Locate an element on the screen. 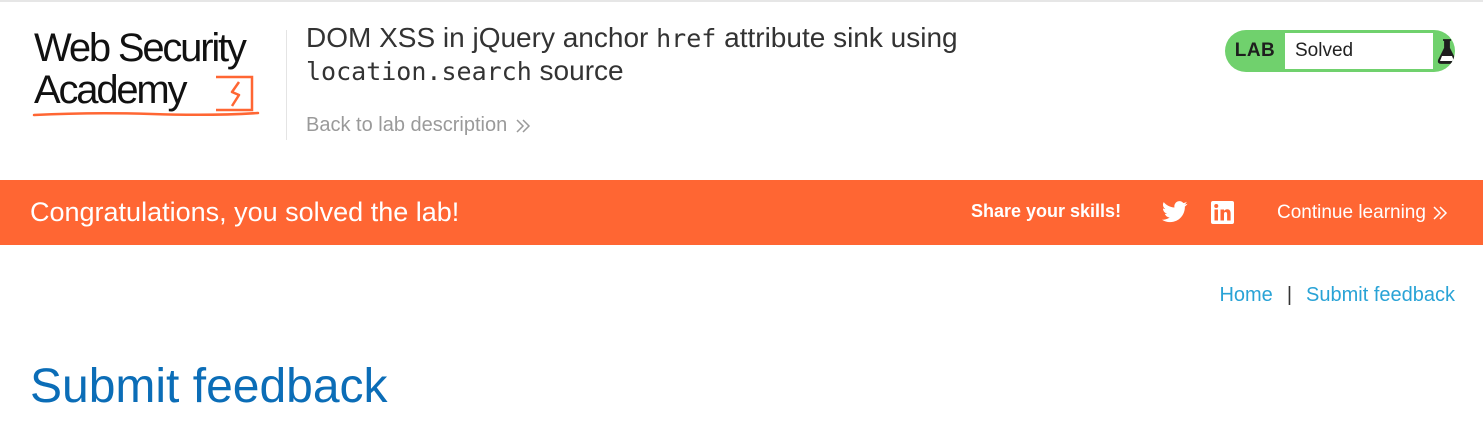  back-link-label: Back to lab description is located at coordinates (406, 125).